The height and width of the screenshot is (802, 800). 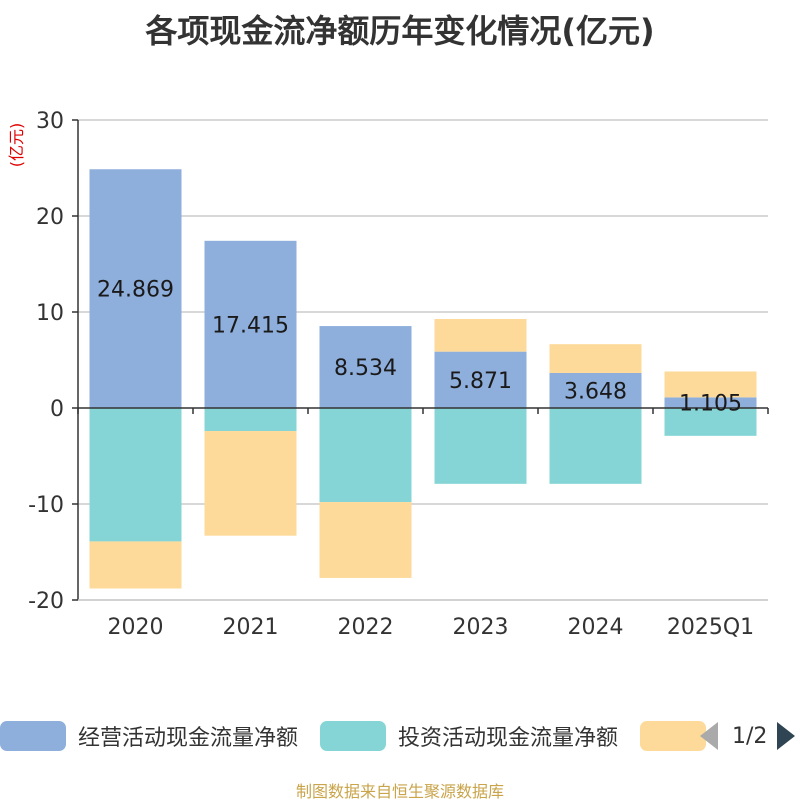 What do you see at coordinates (710, 627) in the screenshot?
I see `x-tick-label: 2025Q1` at bounding box center [710, 627].